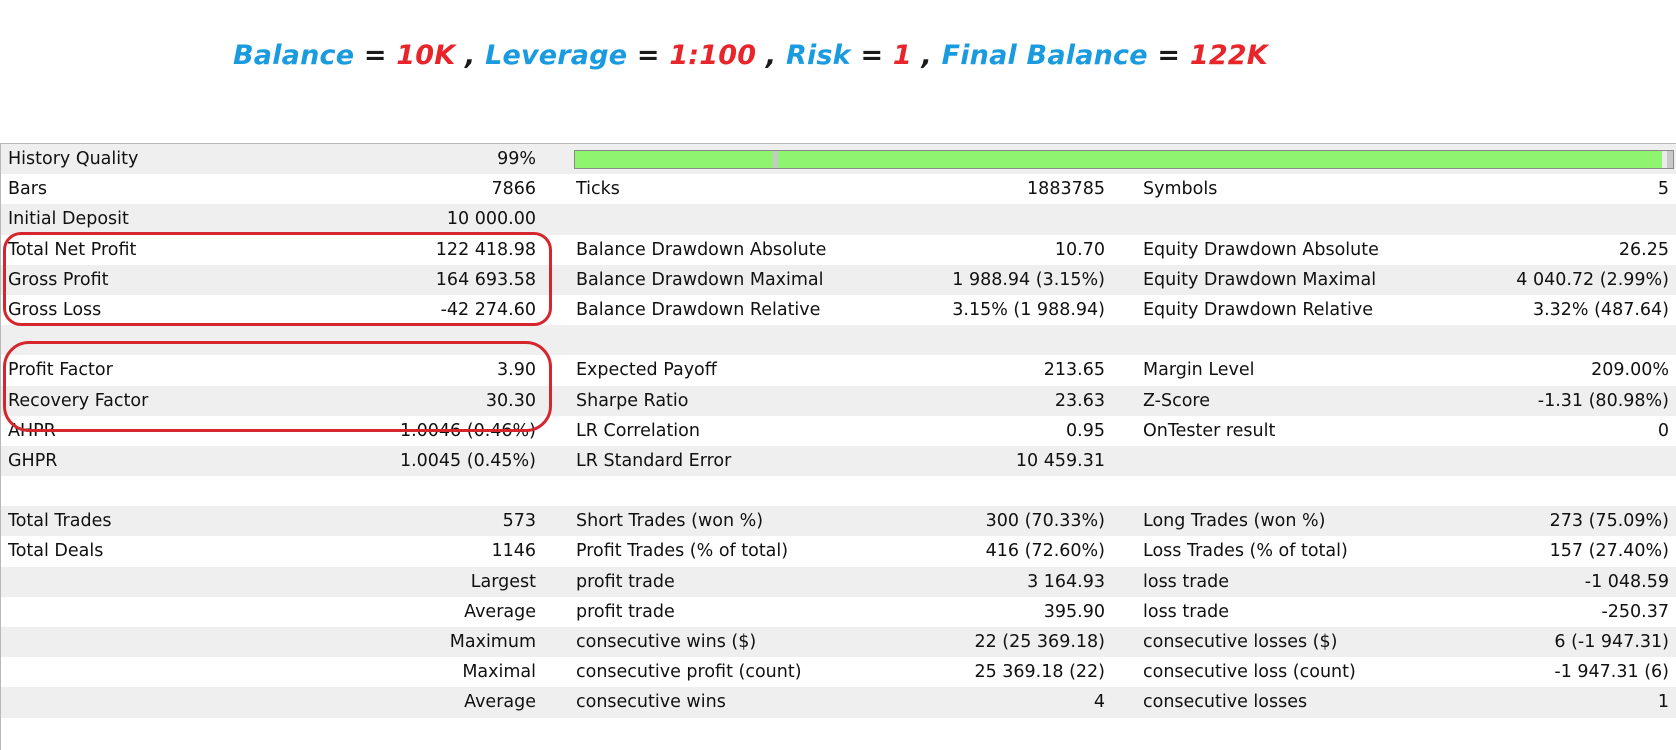  I want to click on balance-value: 10K, so click(426, 55).